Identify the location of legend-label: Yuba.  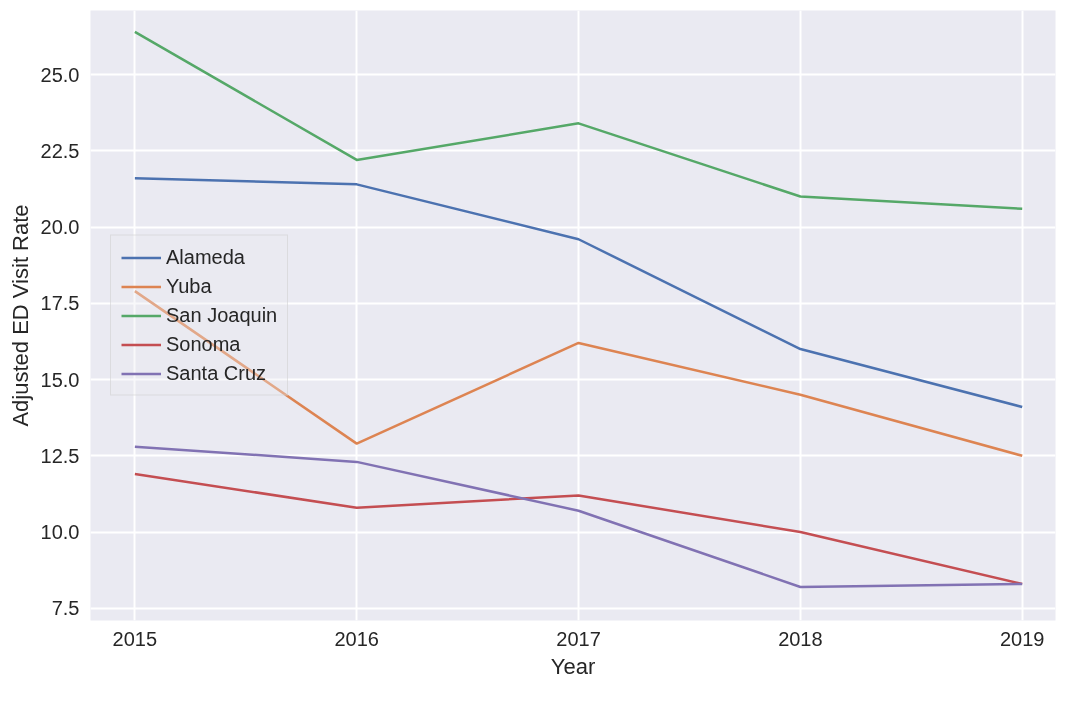
(189, 286).